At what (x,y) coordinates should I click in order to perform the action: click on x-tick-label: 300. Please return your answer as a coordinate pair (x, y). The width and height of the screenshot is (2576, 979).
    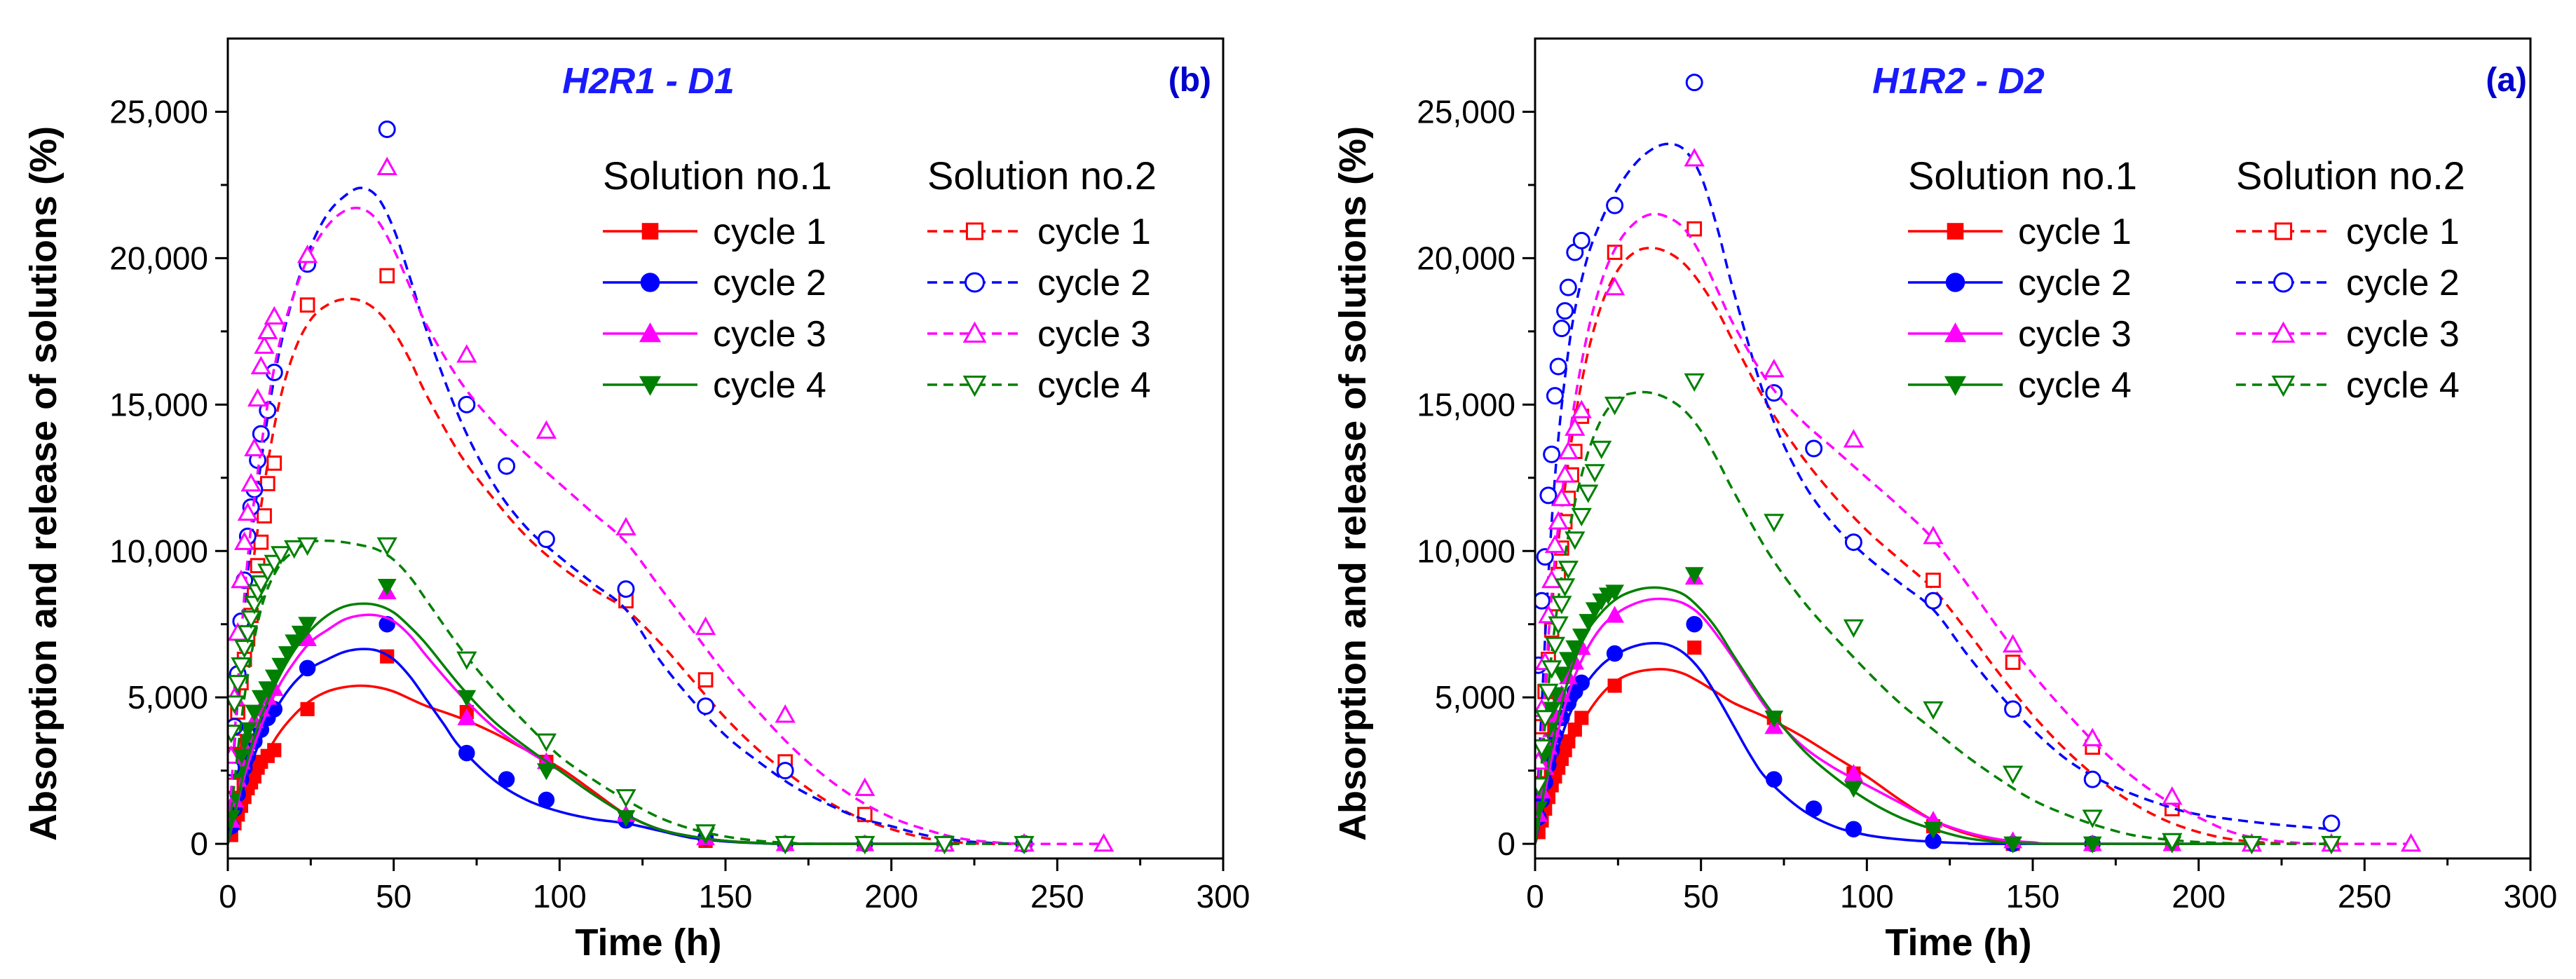
    Looking at the image, I should click on (1223, 896).